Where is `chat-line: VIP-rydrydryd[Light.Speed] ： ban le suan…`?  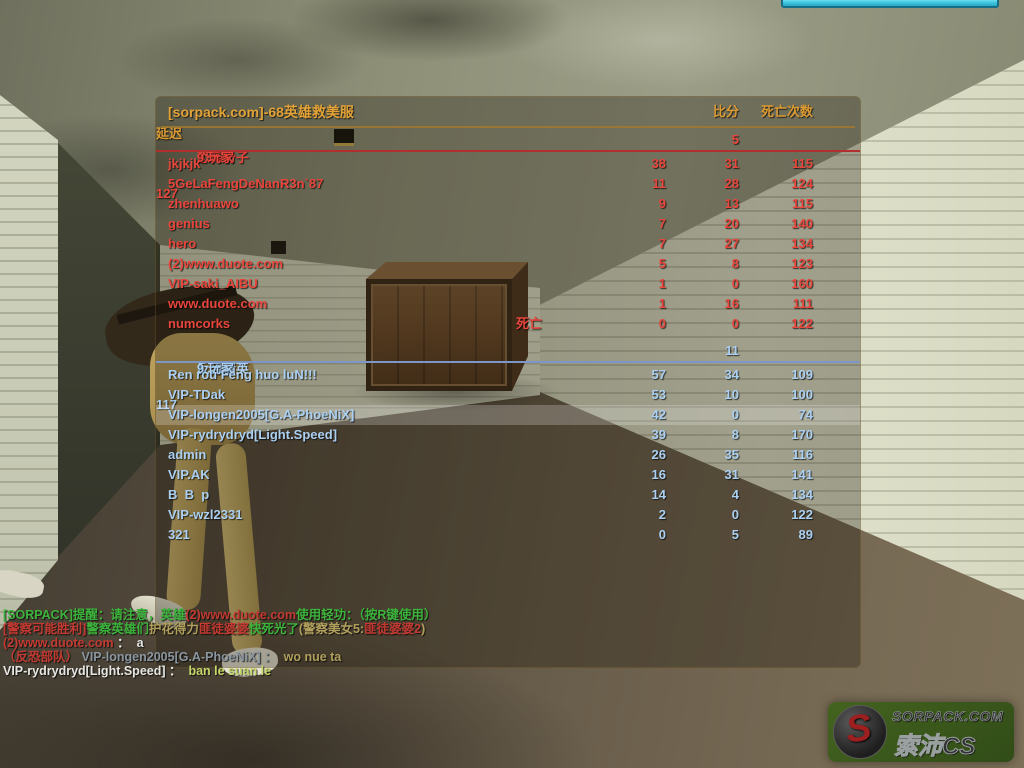 chat-line: VIP-rydrydryd[Light.Speed] ： ban le suan… is located at coordinates (303, 671).